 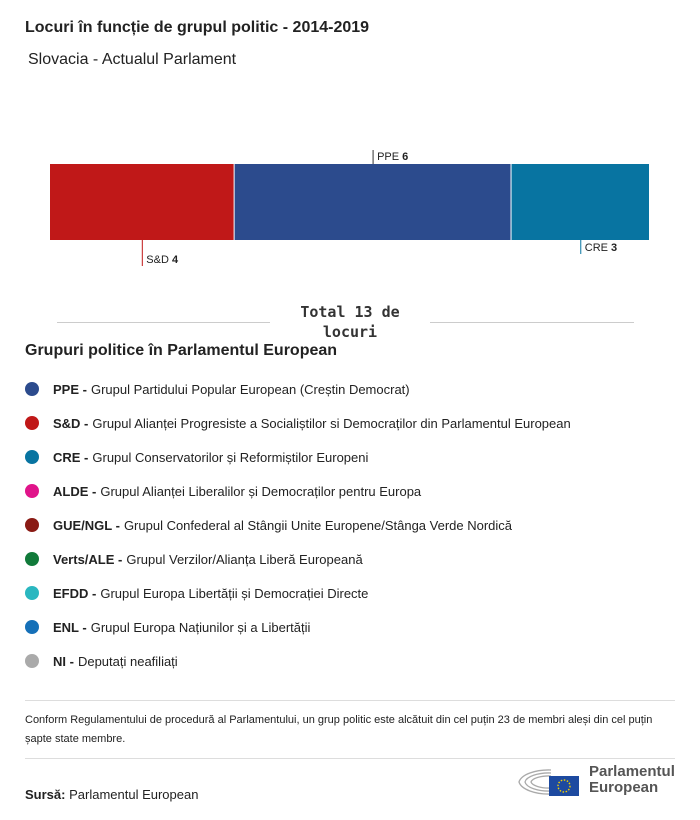 I want to click on legend-abbr: ALDE -, so click(x=75, y=491).